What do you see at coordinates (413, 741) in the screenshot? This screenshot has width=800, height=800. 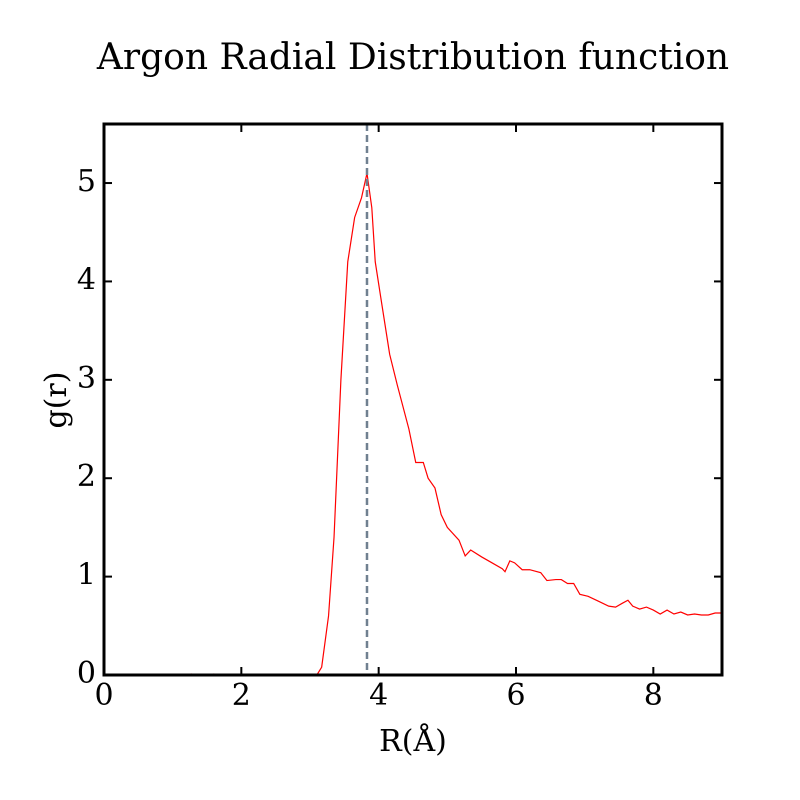 I see `x-axis-label: R(Å)` at bounding box center [413, 741].